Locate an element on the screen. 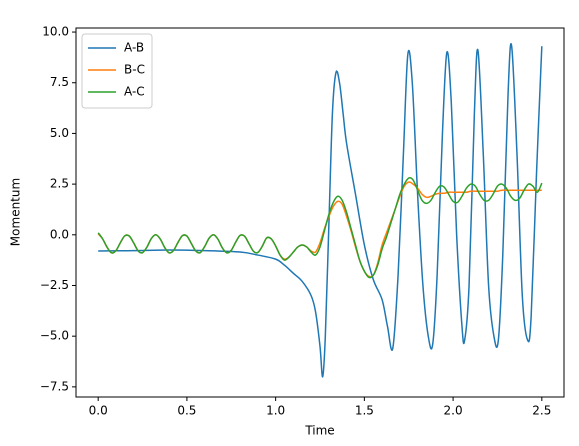 The width and height of the screenshot is (579, 446). y-tick-label: 5.0 is located at coordinates (59, 133).